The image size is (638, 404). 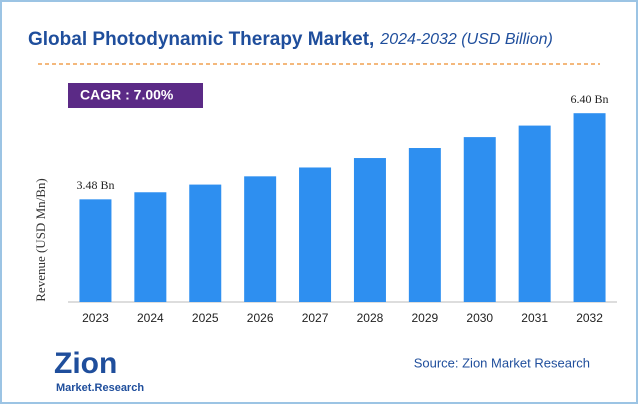 I want to click on cagr-label: CAGR : 7.00%, so click(x=127, y=95).